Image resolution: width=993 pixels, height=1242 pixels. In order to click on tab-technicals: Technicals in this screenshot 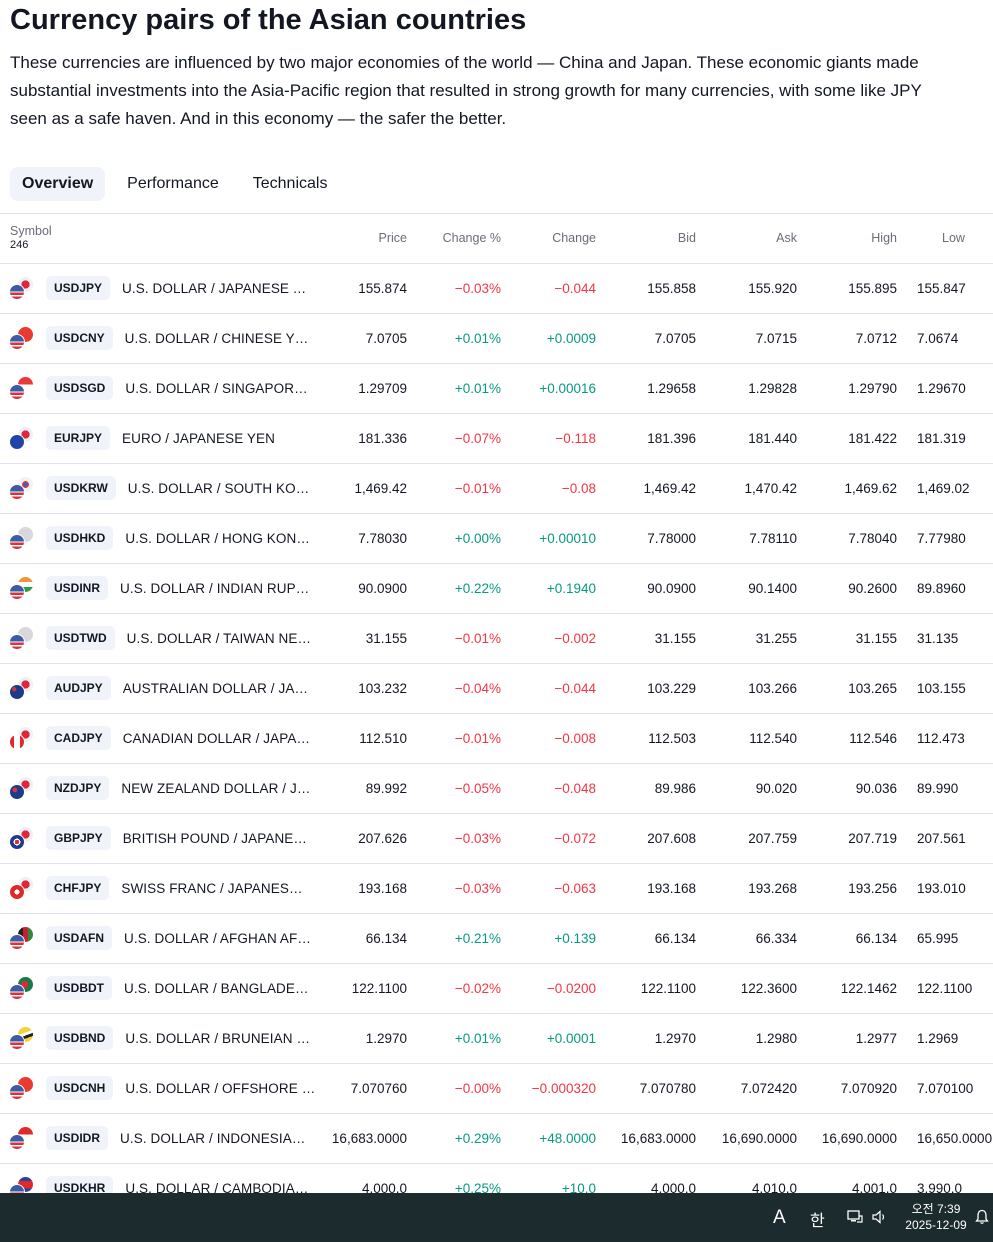, I will do `click(290, 183)`.